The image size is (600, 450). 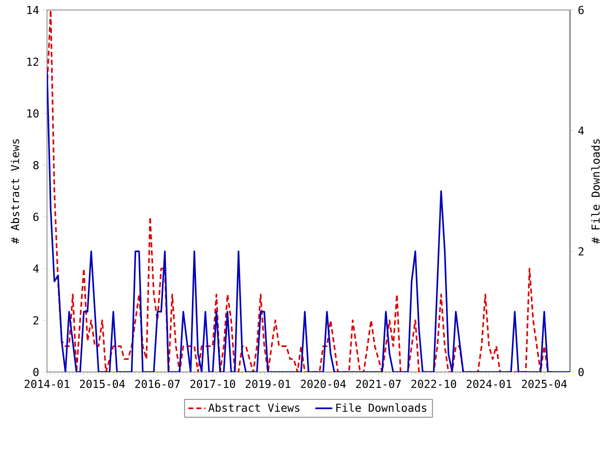 I want to click on y2-tick-label: 4, so click(x=581, y=130).